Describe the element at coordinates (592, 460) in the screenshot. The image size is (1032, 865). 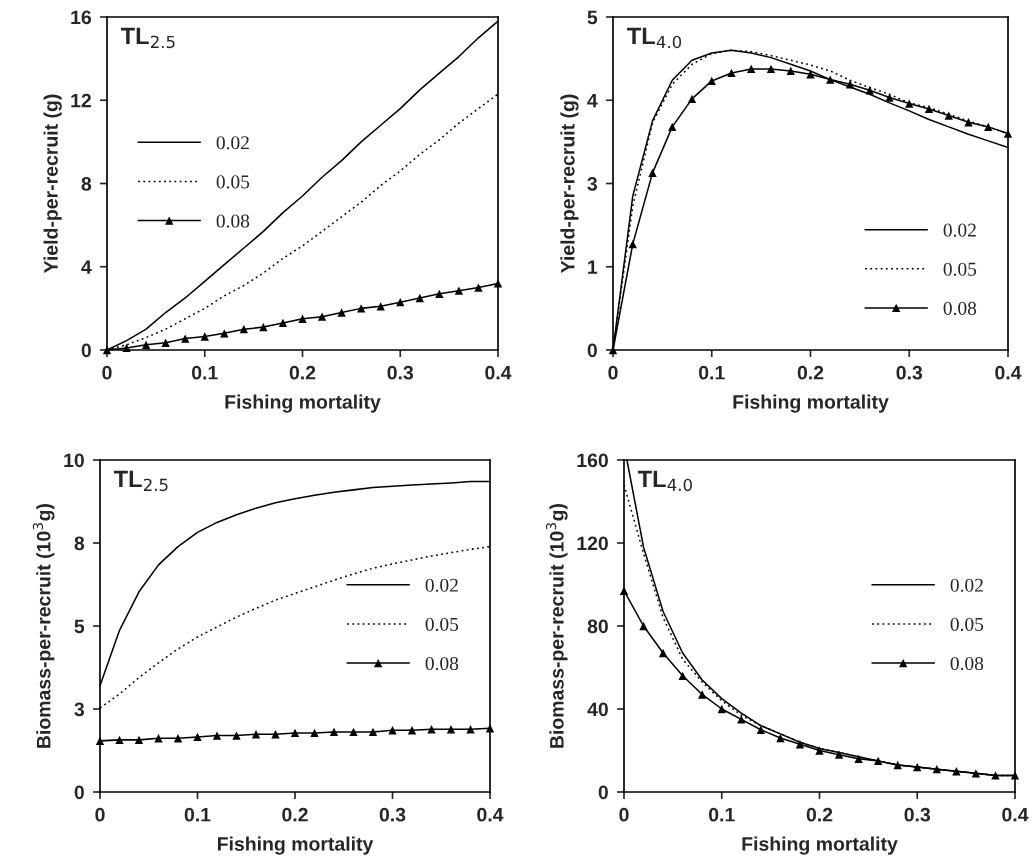
I see `y-tick-label: 160` at that location.